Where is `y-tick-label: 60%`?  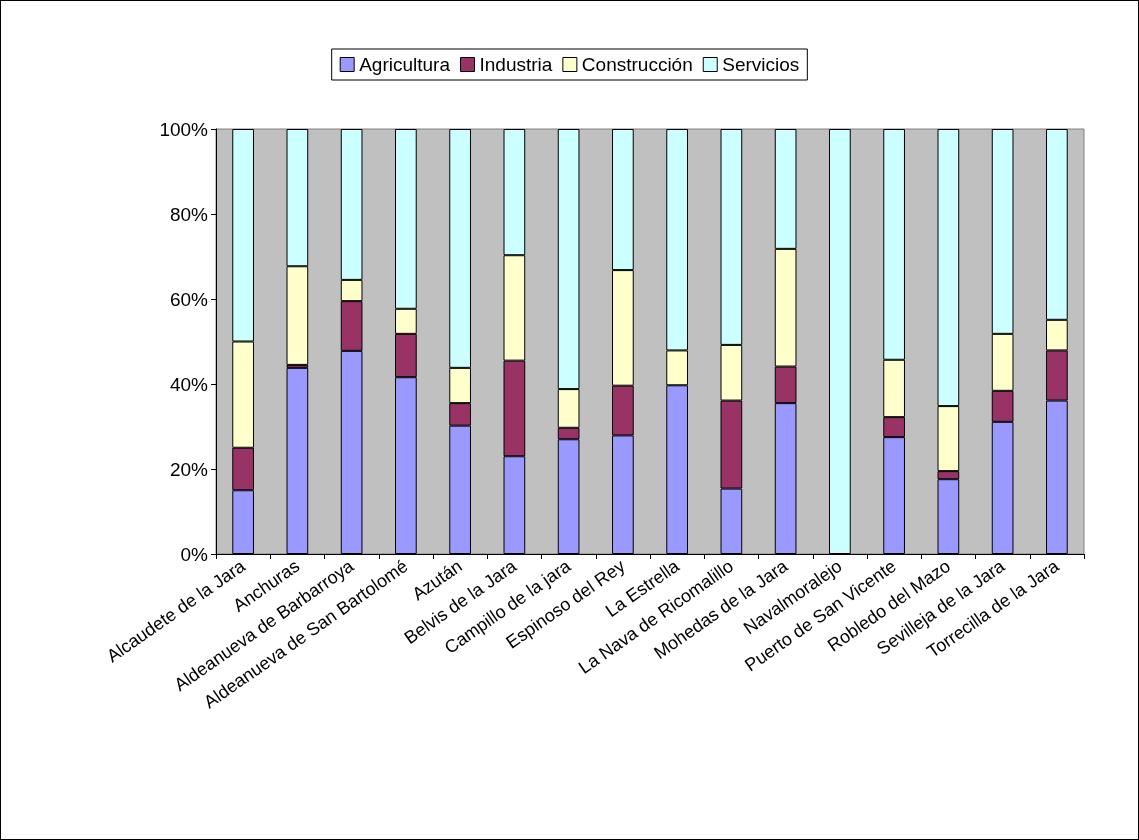 y-tick-label: 60% is located at coordinates (189, 299).